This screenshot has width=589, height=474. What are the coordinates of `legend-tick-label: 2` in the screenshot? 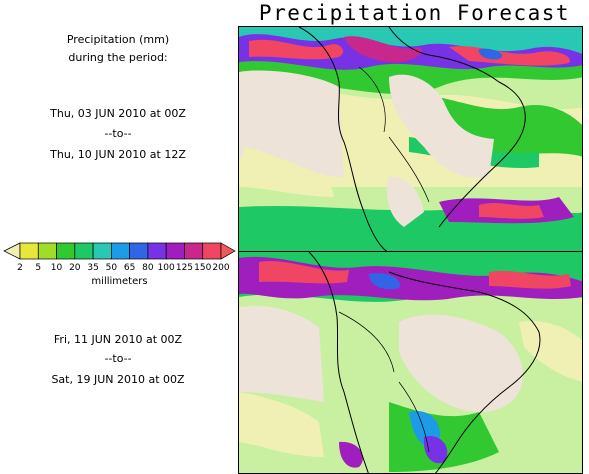 It's located at (20, 268).